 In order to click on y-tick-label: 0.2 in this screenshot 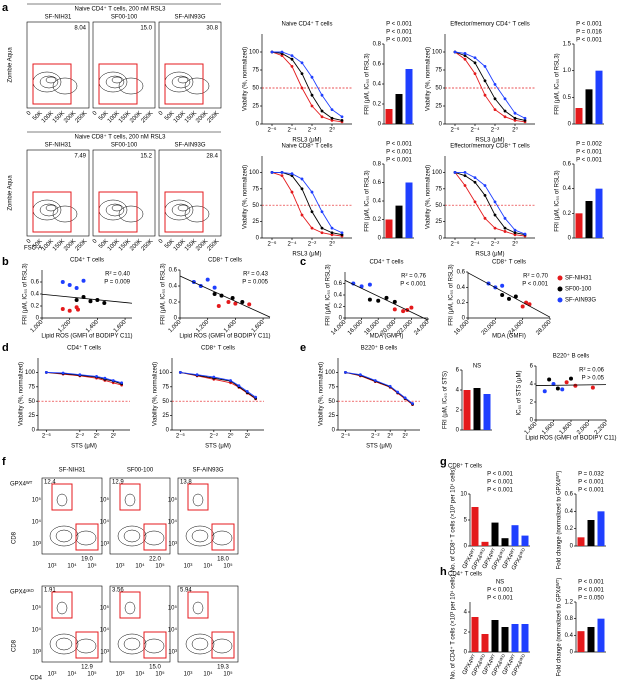, I will do `click(377, 220)`.